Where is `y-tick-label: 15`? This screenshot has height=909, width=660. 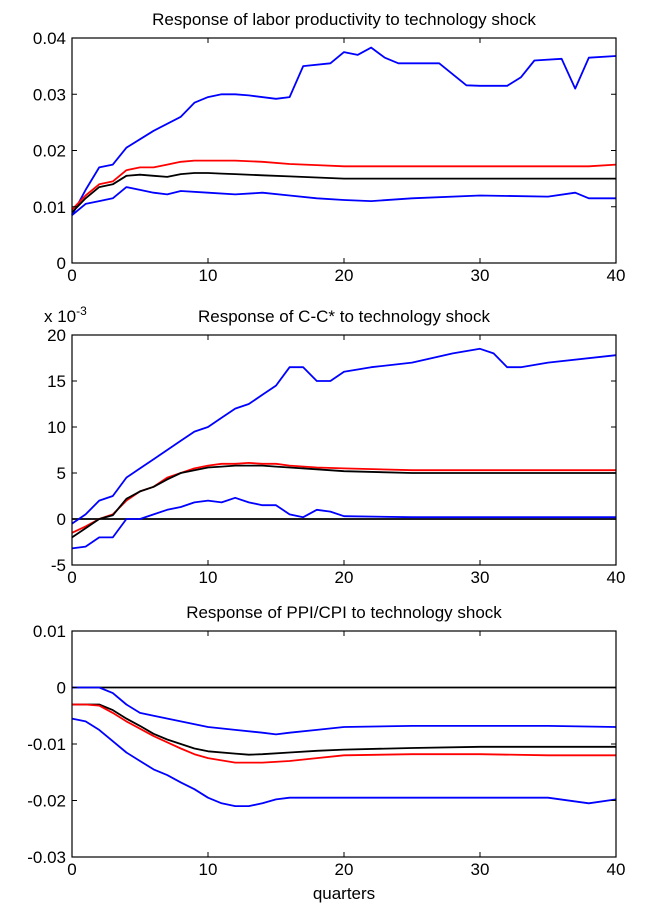
y-tick-label: 15 is located at coordinates (56, 381).